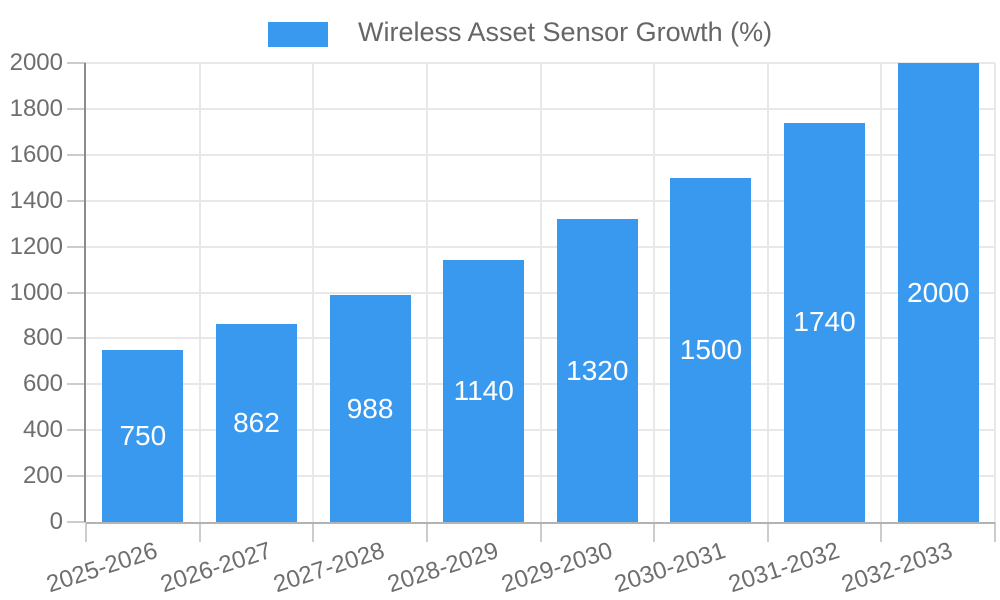 This screenshot has height=600, width=1000. Describe the element at coordinates (36, 154) in the screenshot. I see `y-axis-label: 1600` at that location.